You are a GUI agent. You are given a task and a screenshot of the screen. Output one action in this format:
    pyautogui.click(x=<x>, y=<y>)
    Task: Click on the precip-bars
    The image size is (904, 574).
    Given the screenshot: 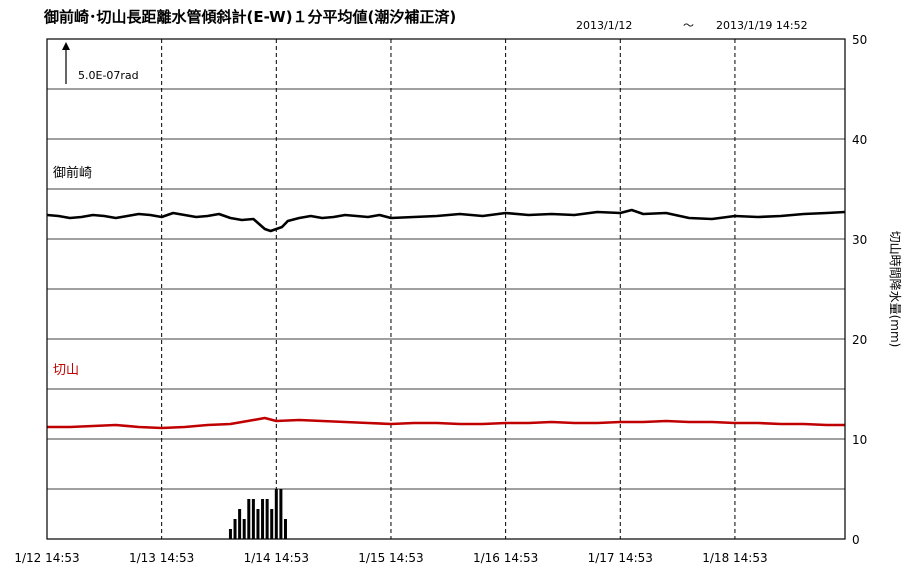 What is the action you would take?
    pyautogui.click(x=257, y=514)
    